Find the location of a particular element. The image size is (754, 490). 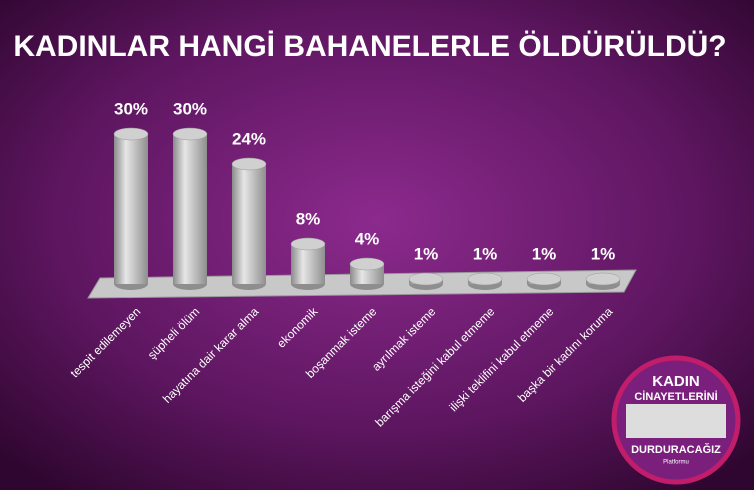

logo-text: CİNAYETLERİNİ is located at coordinates (675, 396).